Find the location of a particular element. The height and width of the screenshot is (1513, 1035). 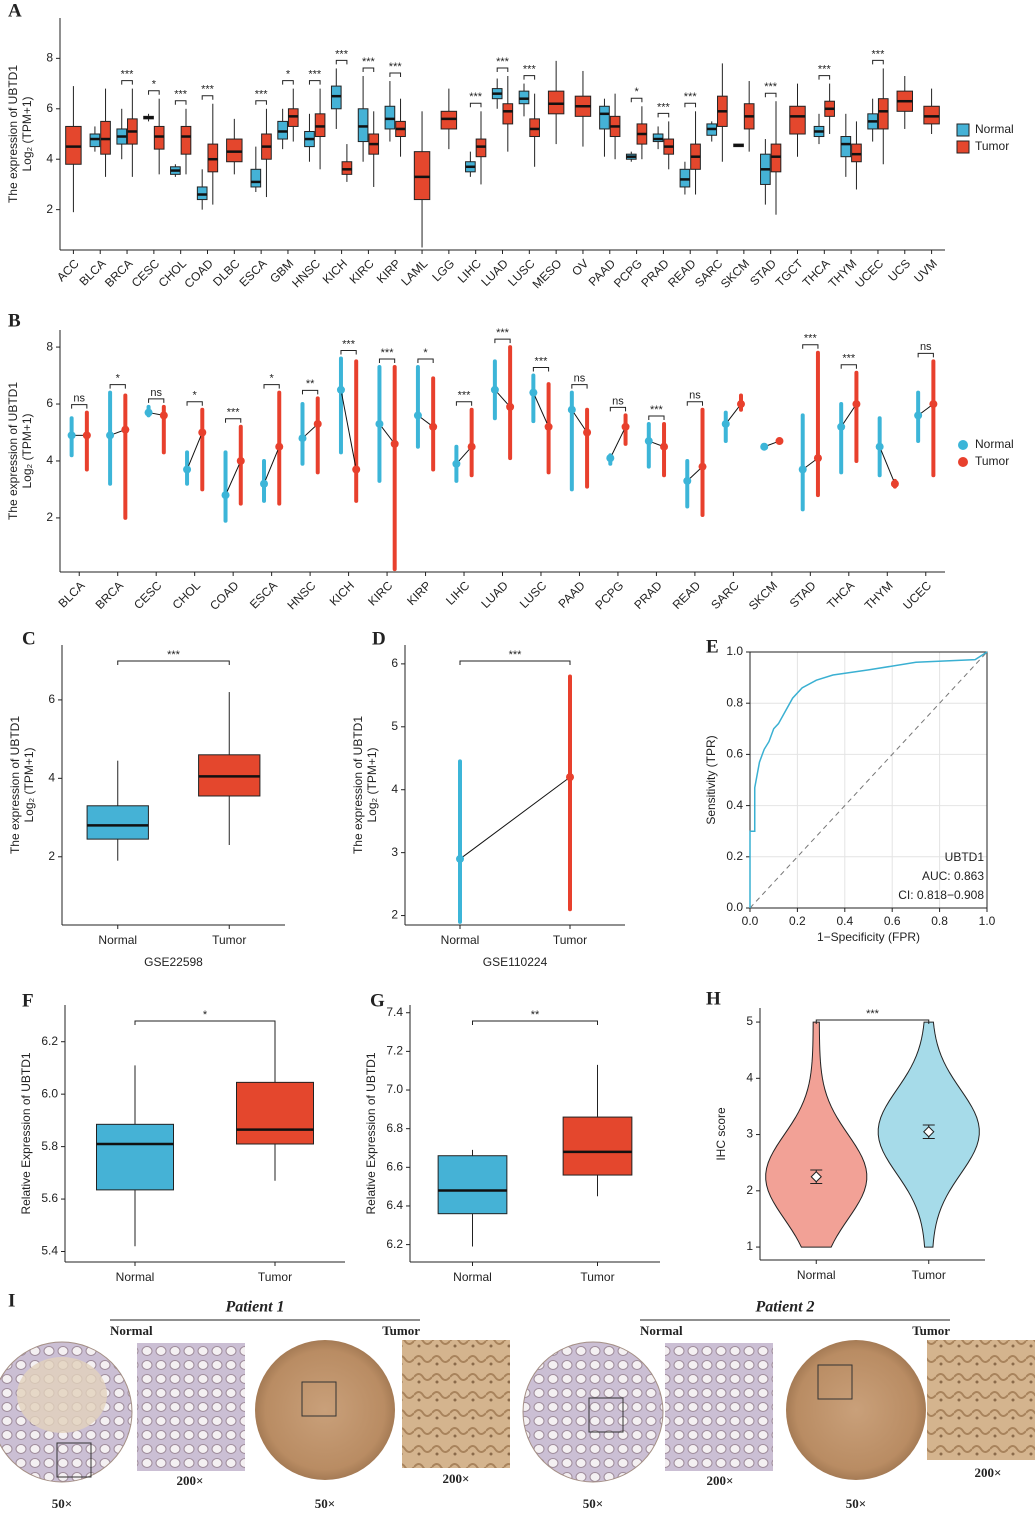

x-tick-label: CESC is located at coordinates (148, 595).